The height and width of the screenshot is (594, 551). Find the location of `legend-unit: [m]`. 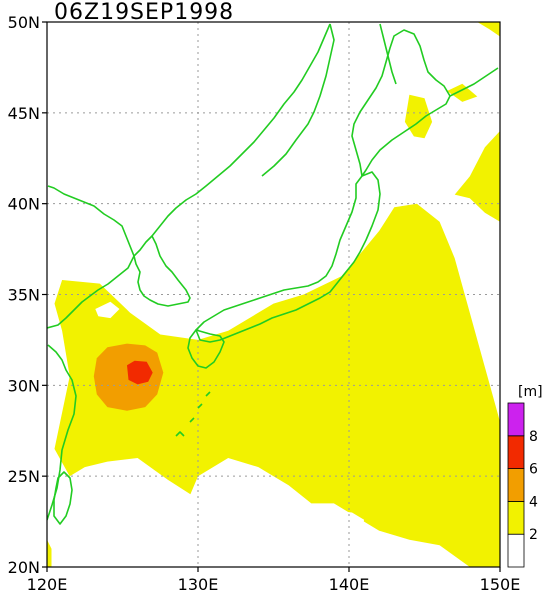

legend-unit: [m] is located at coordinates (530, 392).